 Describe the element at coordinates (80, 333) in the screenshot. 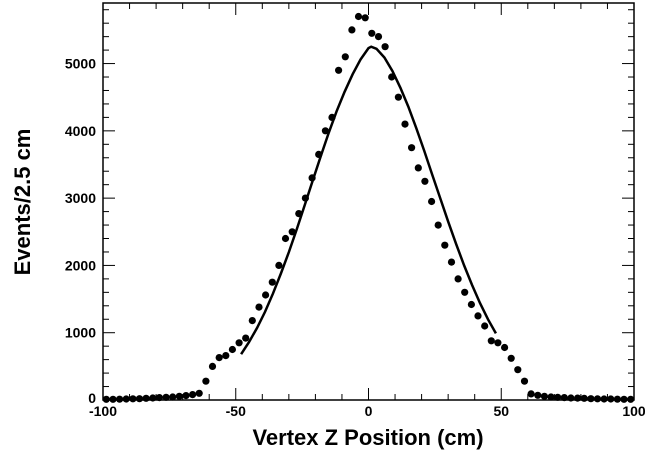

I see `y-tick-label: 1000` at that location.